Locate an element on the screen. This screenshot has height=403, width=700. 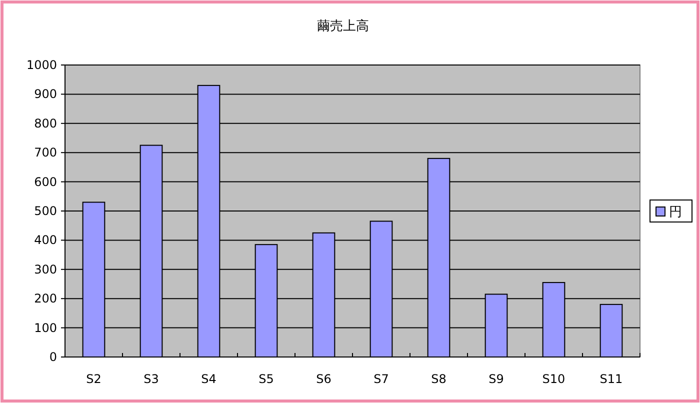
y-tick-label: 1000 is located at coordinates (41, 65).